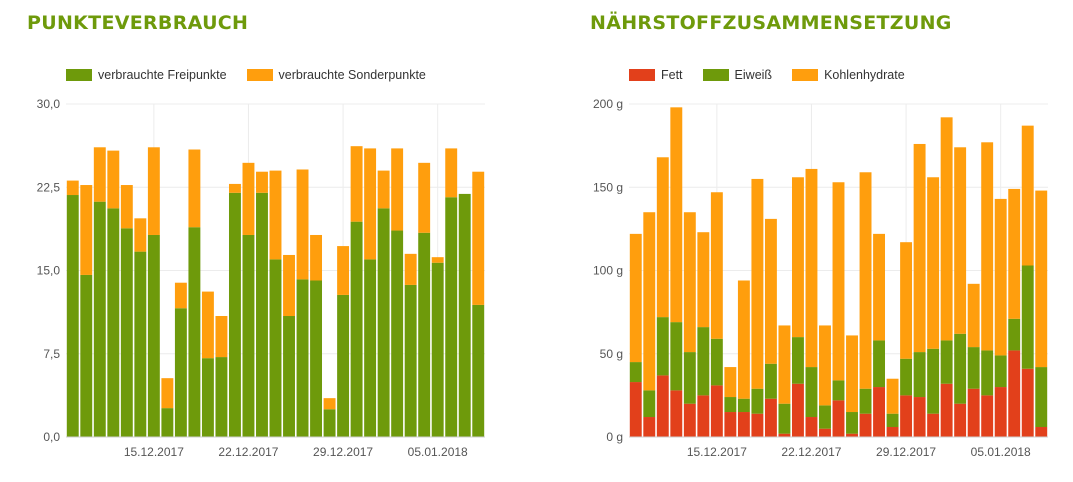  Describe the element at coordinates (336, 75) in the screenshot. I see `legend-item-sonderpunkte: verbrauchte Sonderpunkte` at that location.